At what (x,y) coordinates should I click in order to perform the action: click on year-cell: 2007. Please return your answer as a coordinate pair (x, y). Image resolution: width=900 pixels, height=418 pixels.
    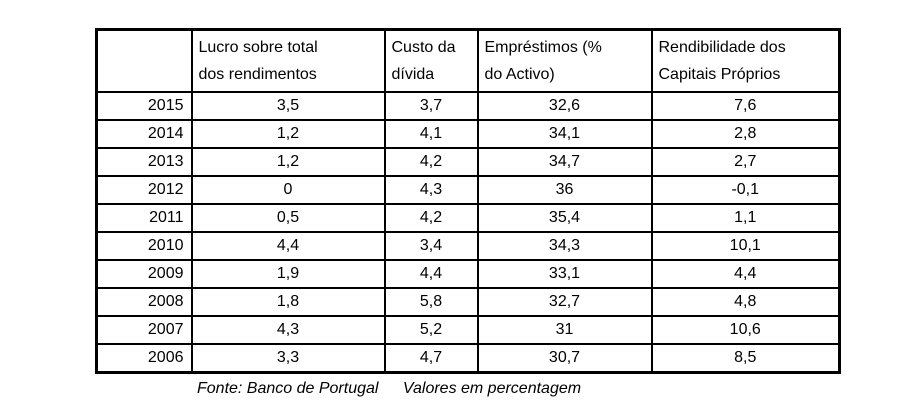
    Looking at the image, I should click on (144, 330).